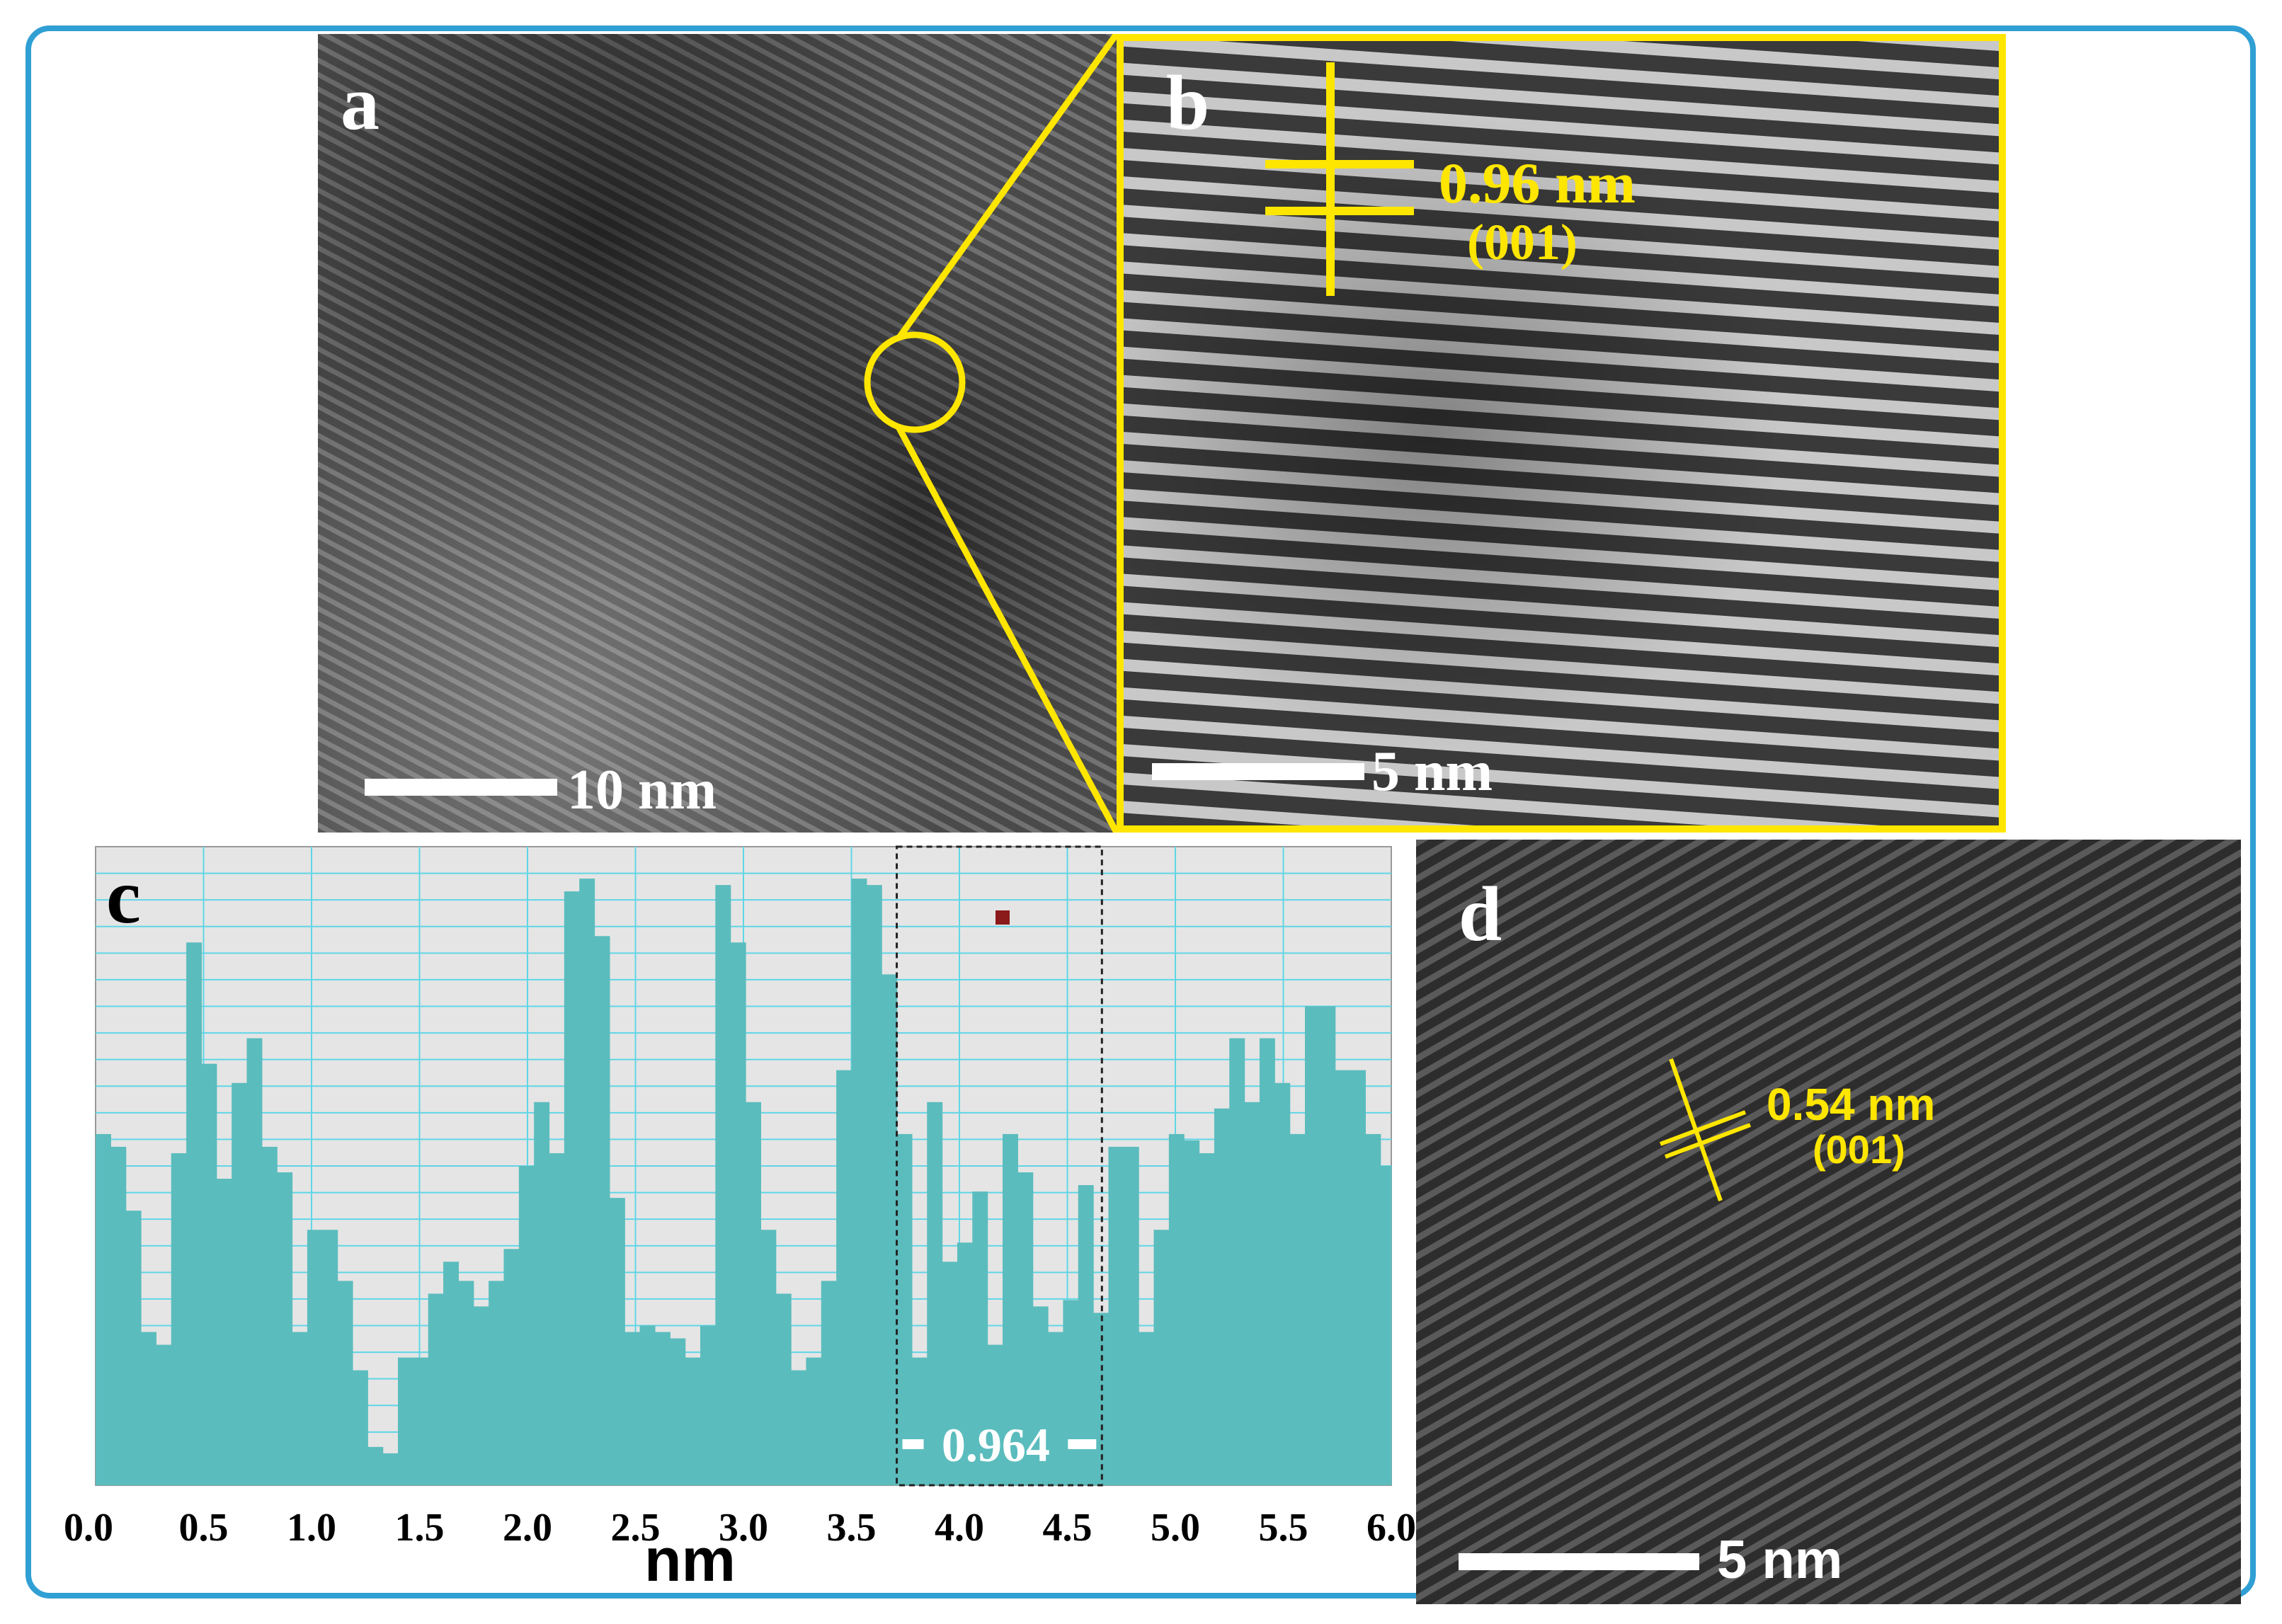  Describe the element at coordinates (959, 1528) in the screenshot. I see `x-tick-label: 4.0` at that location.